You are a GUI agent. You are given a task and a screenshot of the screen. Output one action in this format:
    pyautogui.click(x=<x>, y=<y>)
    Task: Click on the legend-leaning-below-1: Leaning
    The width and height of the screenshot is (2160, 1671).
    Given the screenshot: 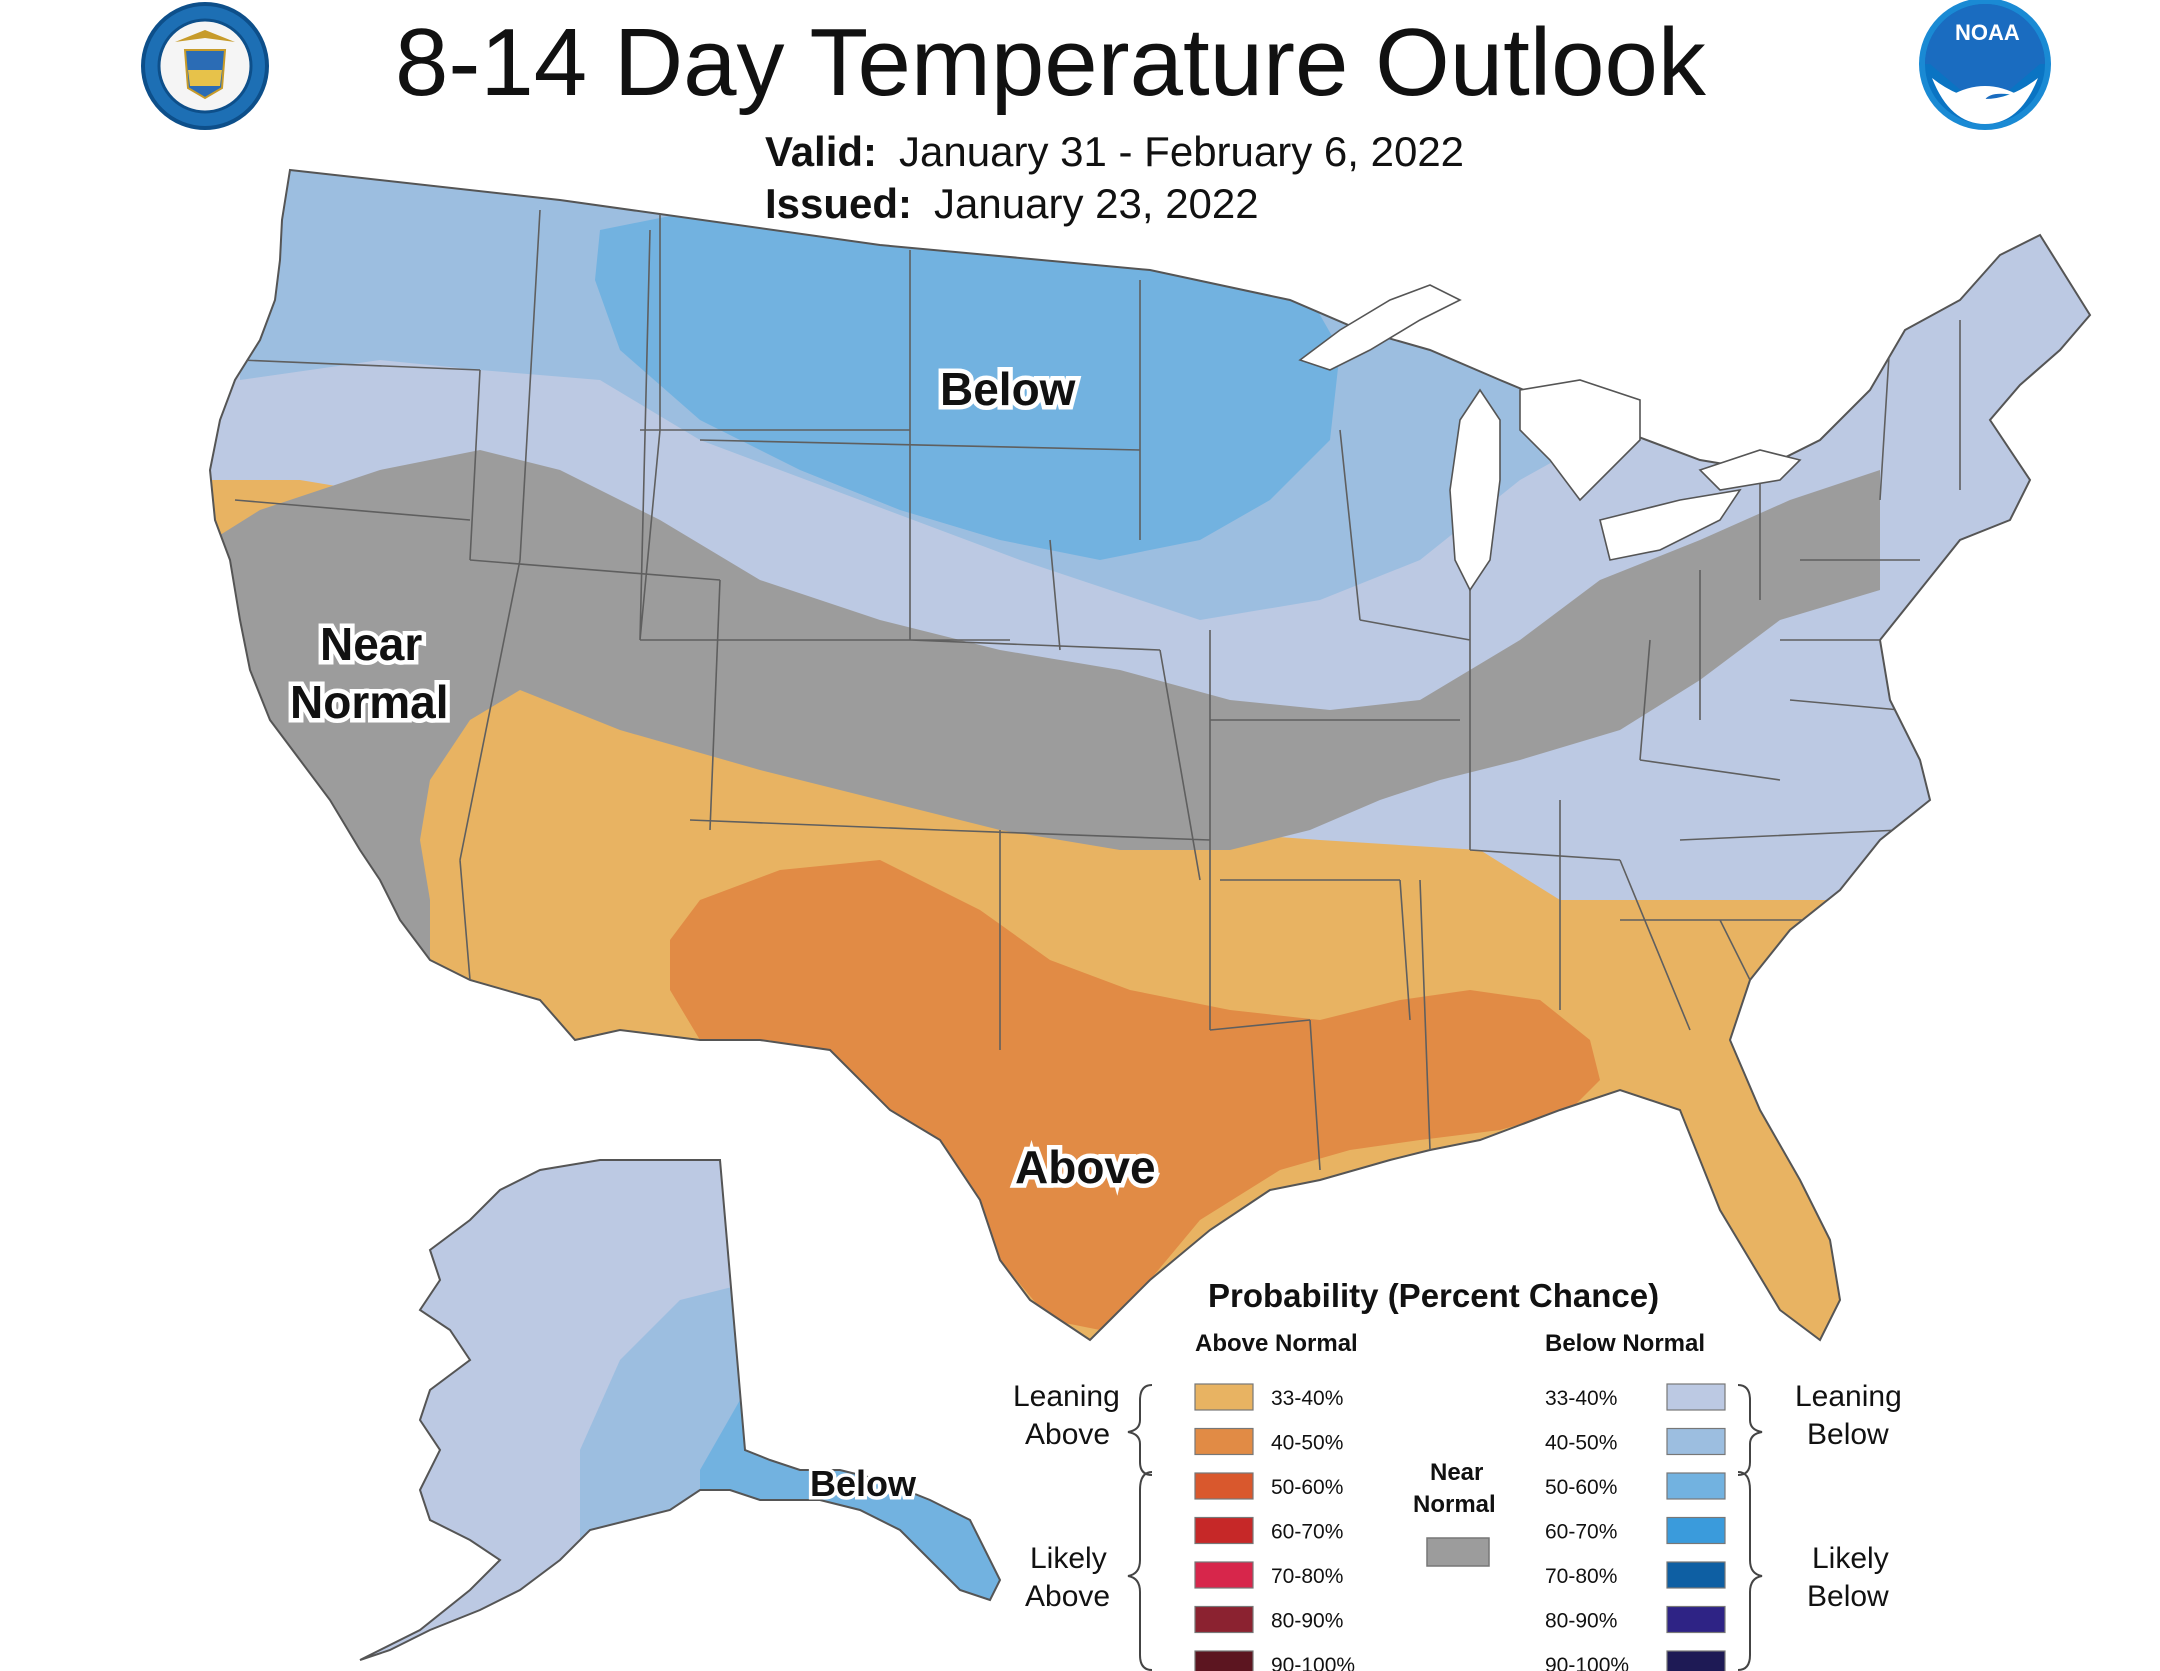 What is the action you would take?
    pyautogui.click(x=1848, y=1396)
    